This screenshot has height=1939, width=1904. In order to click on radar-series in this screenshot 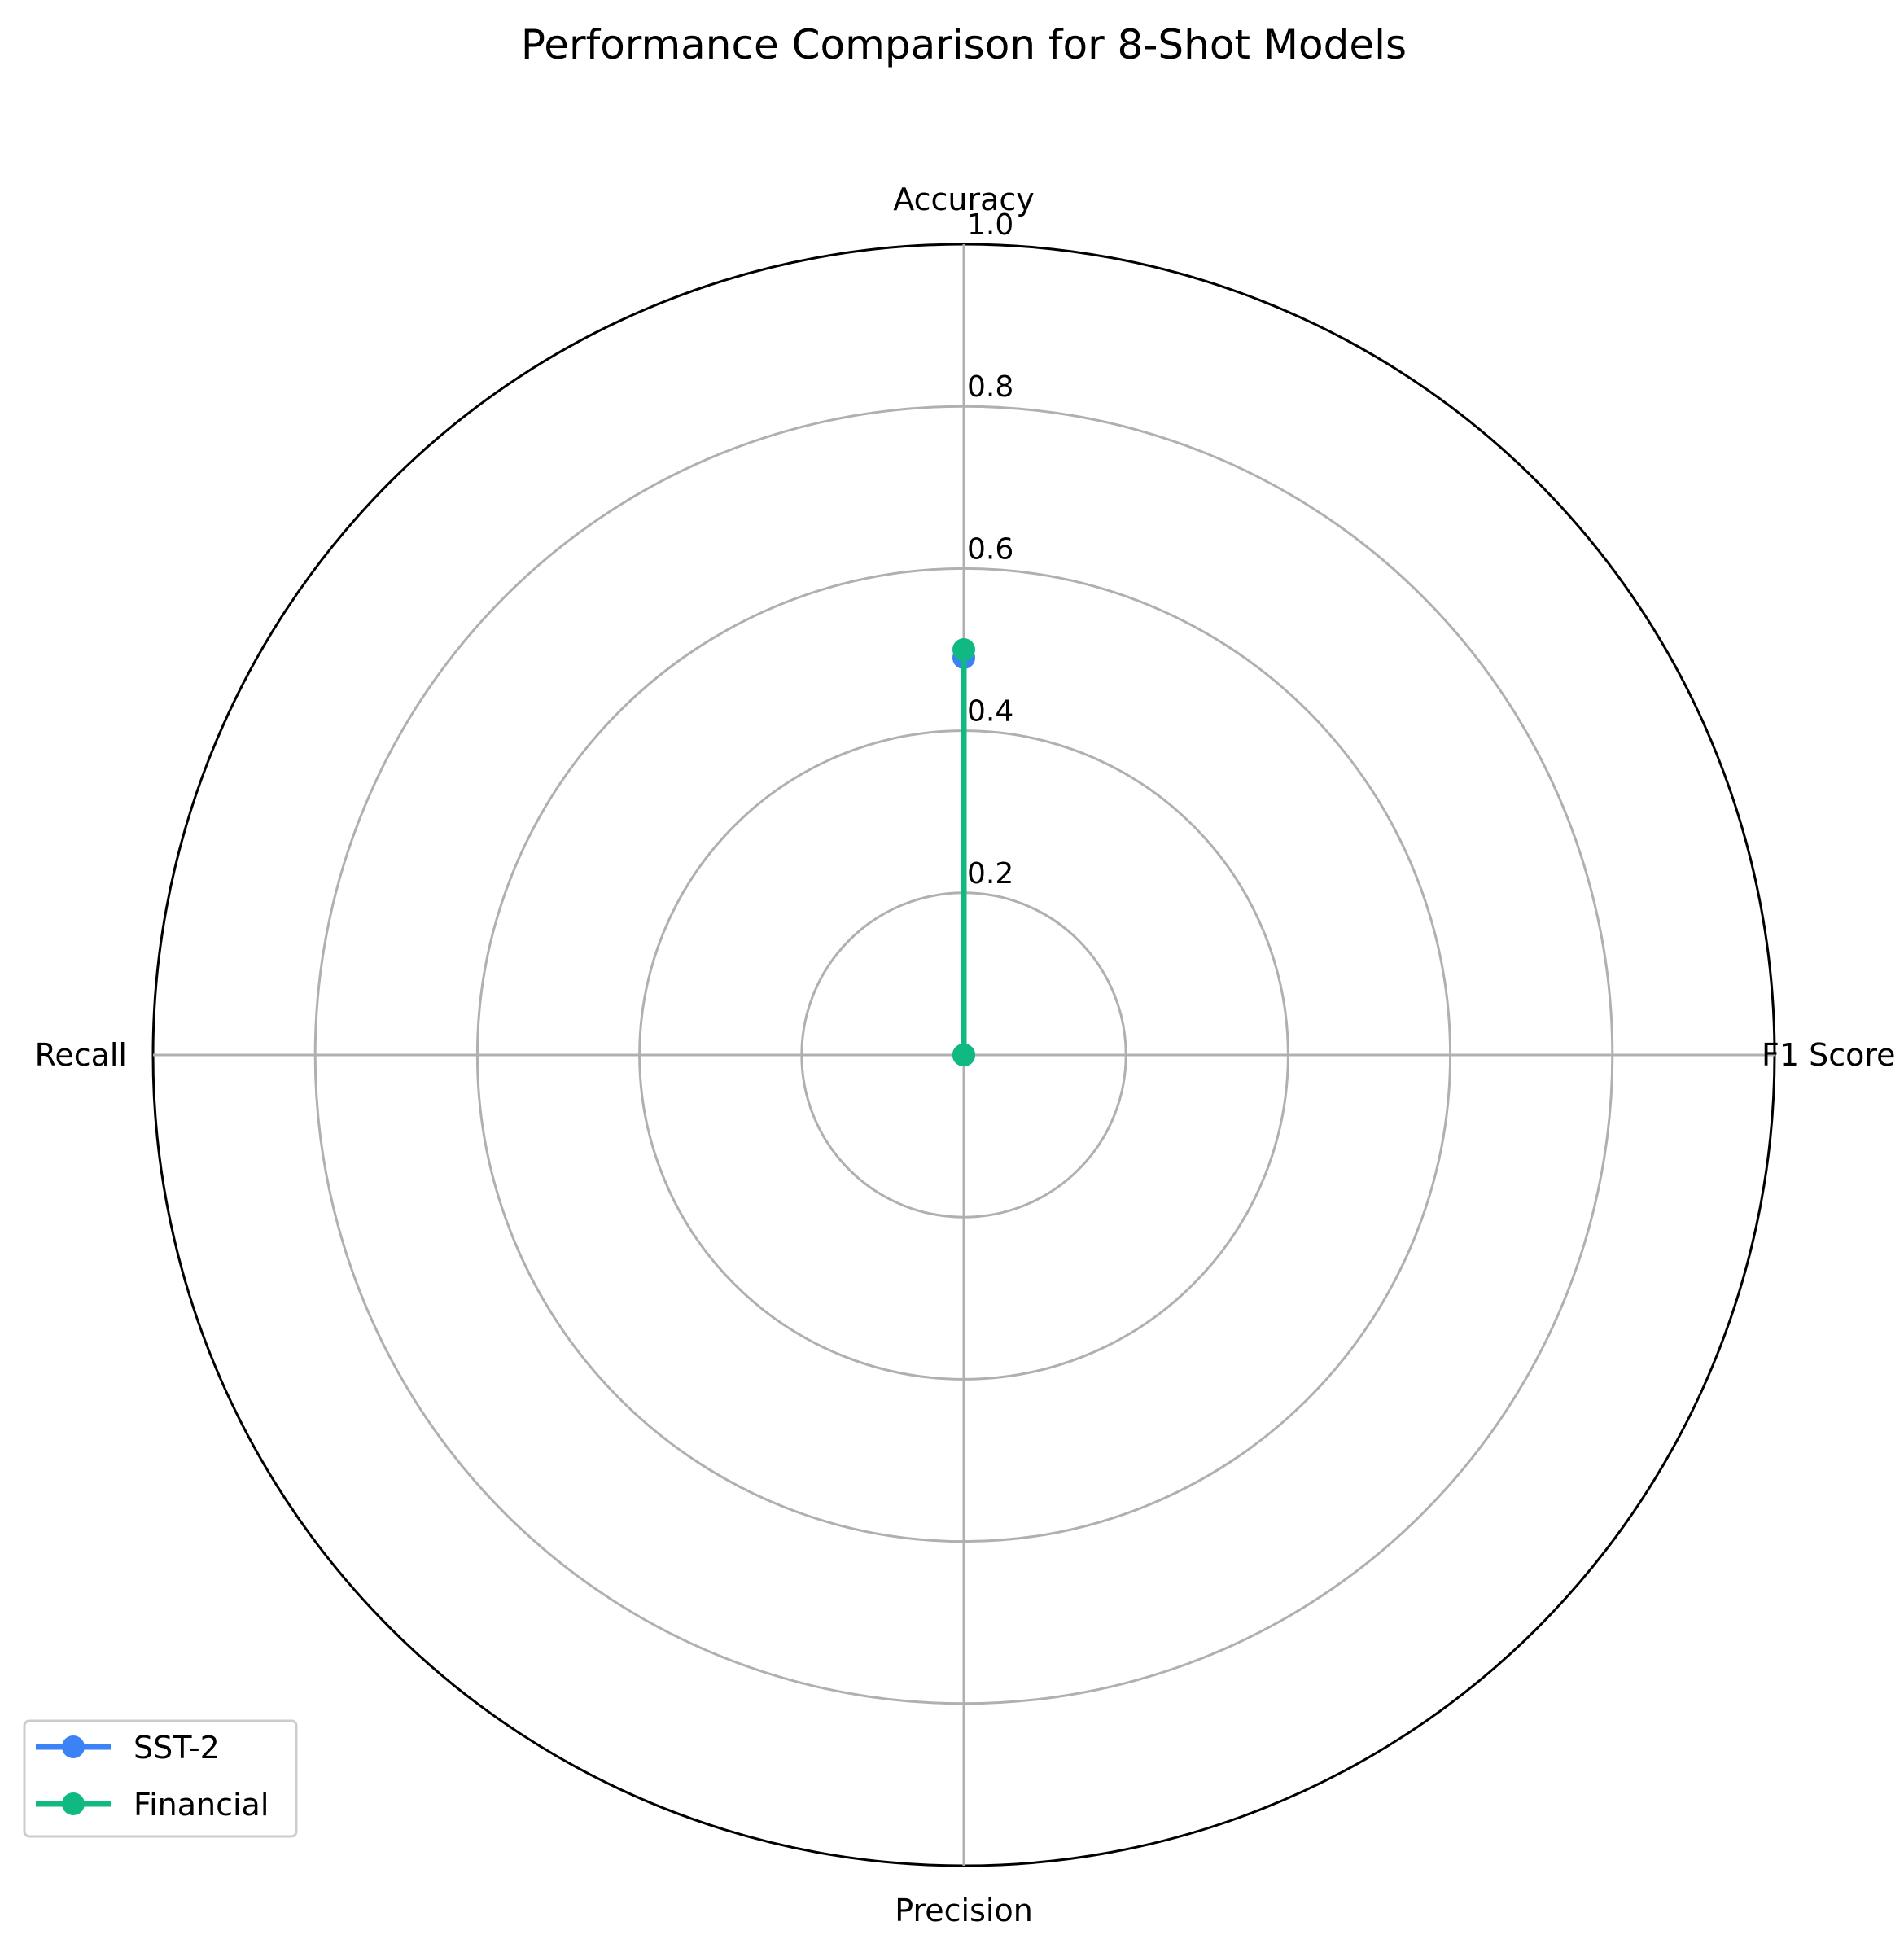, I will do `click(964, 852)`.